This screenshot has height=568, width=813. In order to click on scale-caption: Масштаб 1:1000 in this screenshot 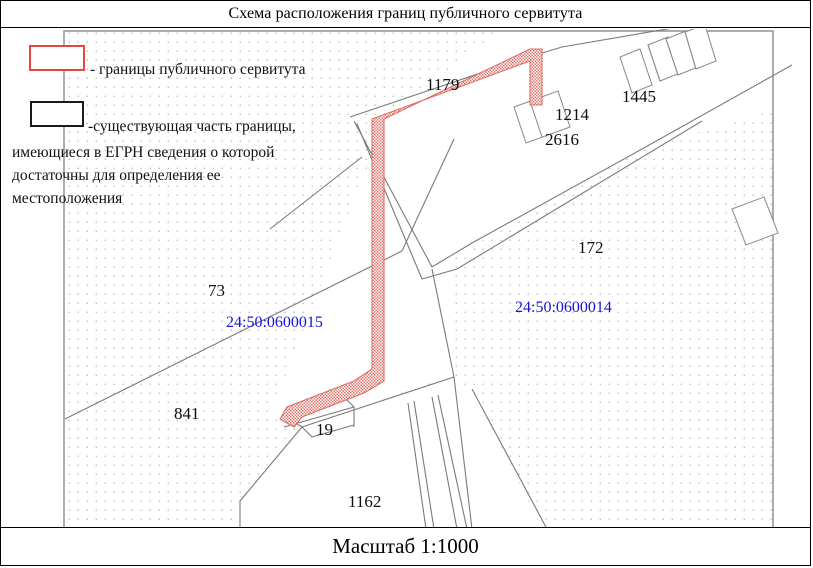, I will do `click(405, 546)`.